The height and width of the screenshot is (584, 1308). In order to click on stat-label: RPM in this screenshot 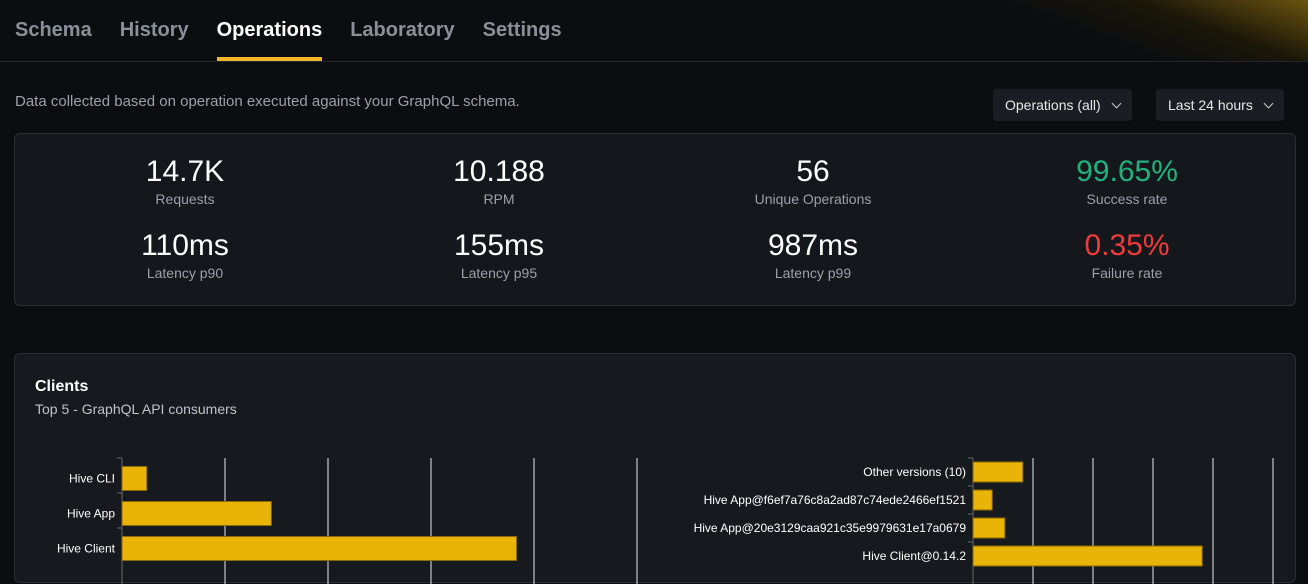, I will do `click(499, 199)`.